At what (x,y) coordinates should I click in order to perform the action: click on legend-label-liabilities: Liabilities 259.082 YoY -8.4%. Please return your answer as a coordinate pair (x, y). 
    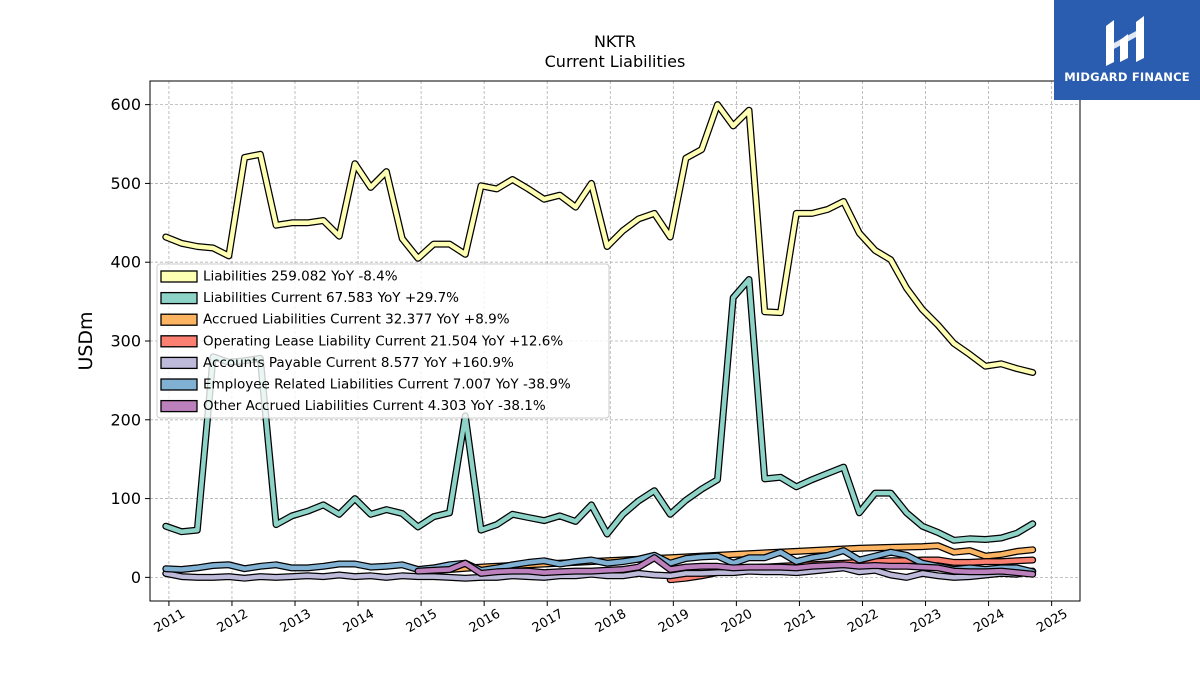
    Looking at the image, I should click on (300, 277).